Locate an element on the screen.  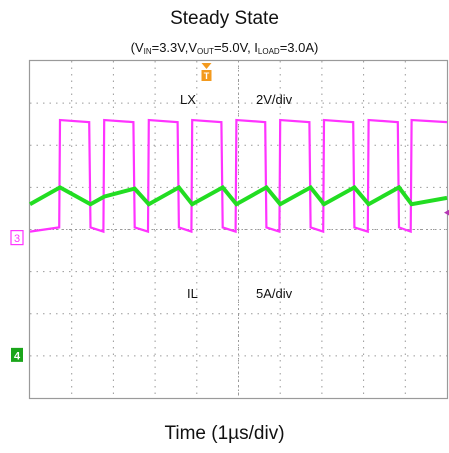
channel-marker-text: 4 is located at coordinates (17, 356).